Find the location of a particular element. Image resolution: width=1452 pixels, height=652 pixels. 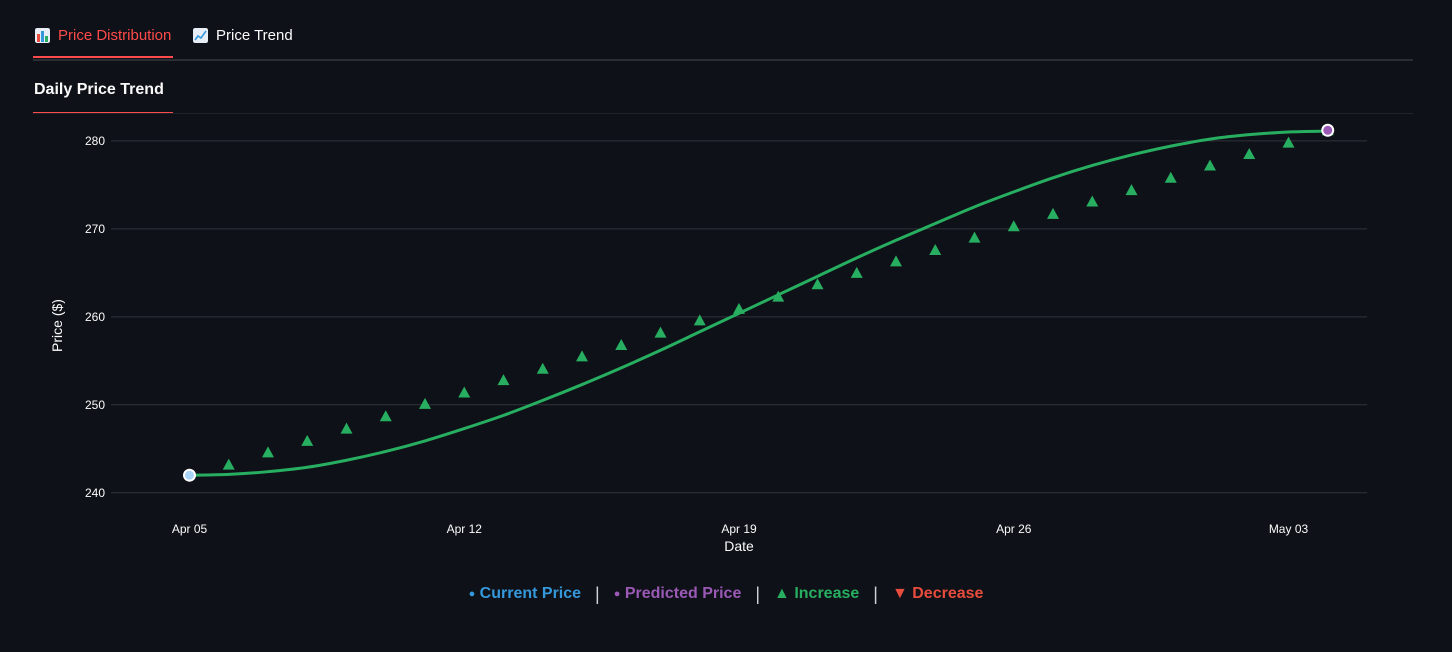

y-axis-label: Price ($) is located at coordinates (57, 325).